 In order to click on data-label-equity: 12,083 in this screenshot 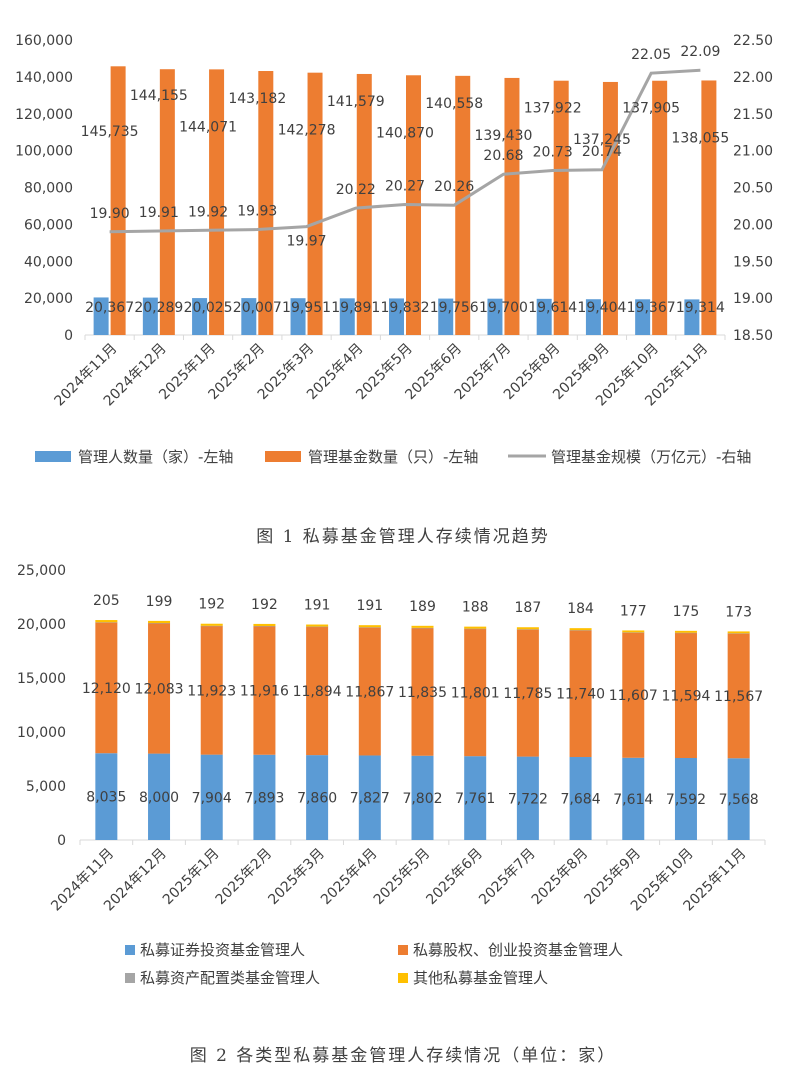, I will do `click(159, 689)`.